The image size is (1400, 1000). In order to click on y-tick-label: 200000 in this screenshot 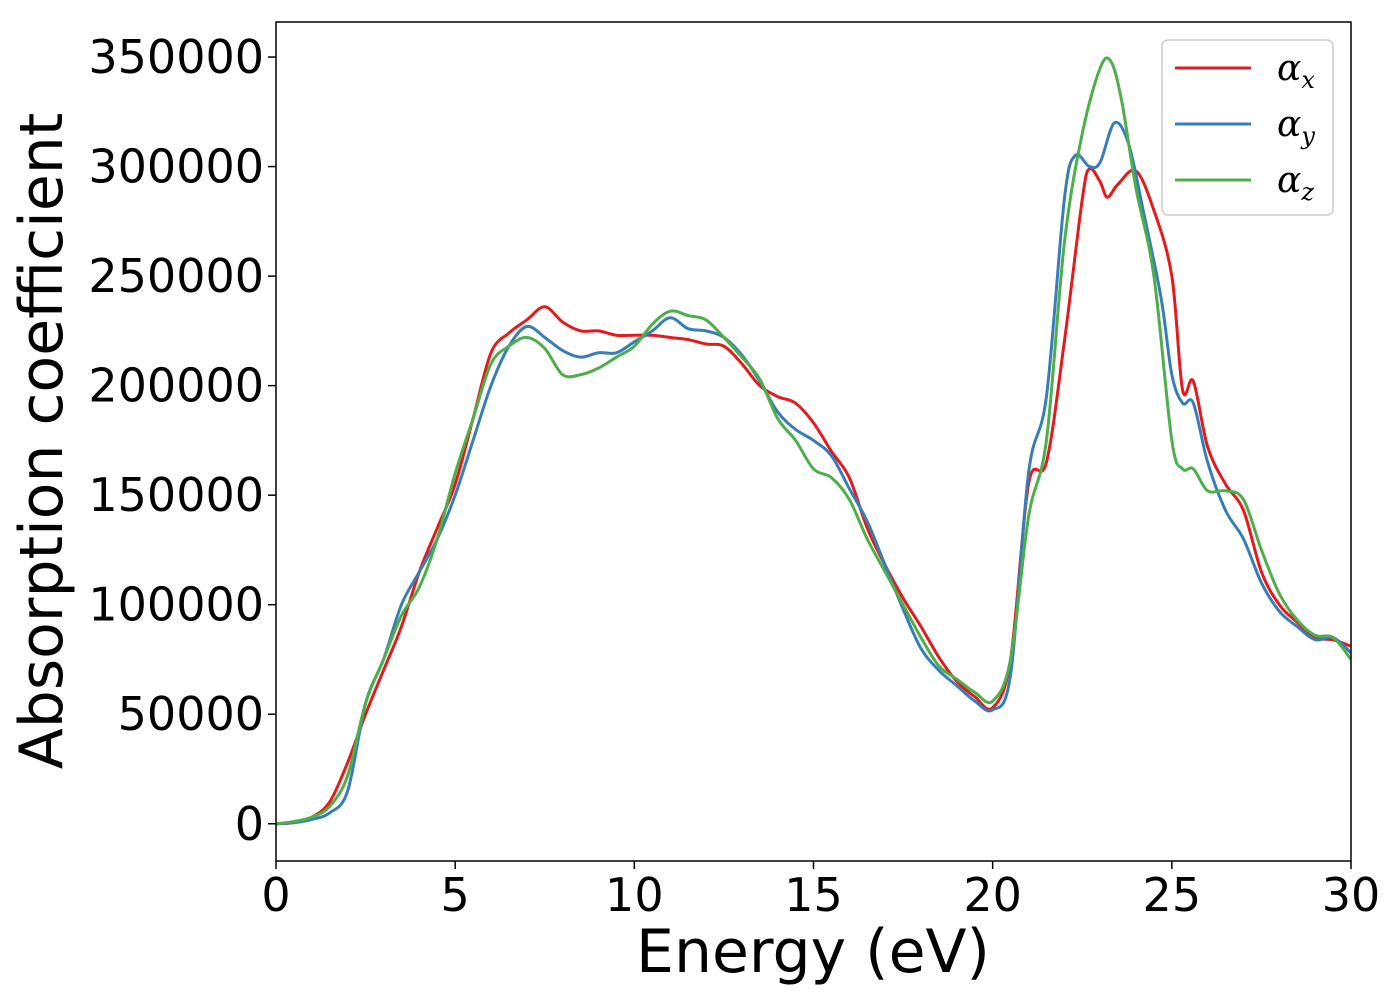, I will do `click(176, 386)`.